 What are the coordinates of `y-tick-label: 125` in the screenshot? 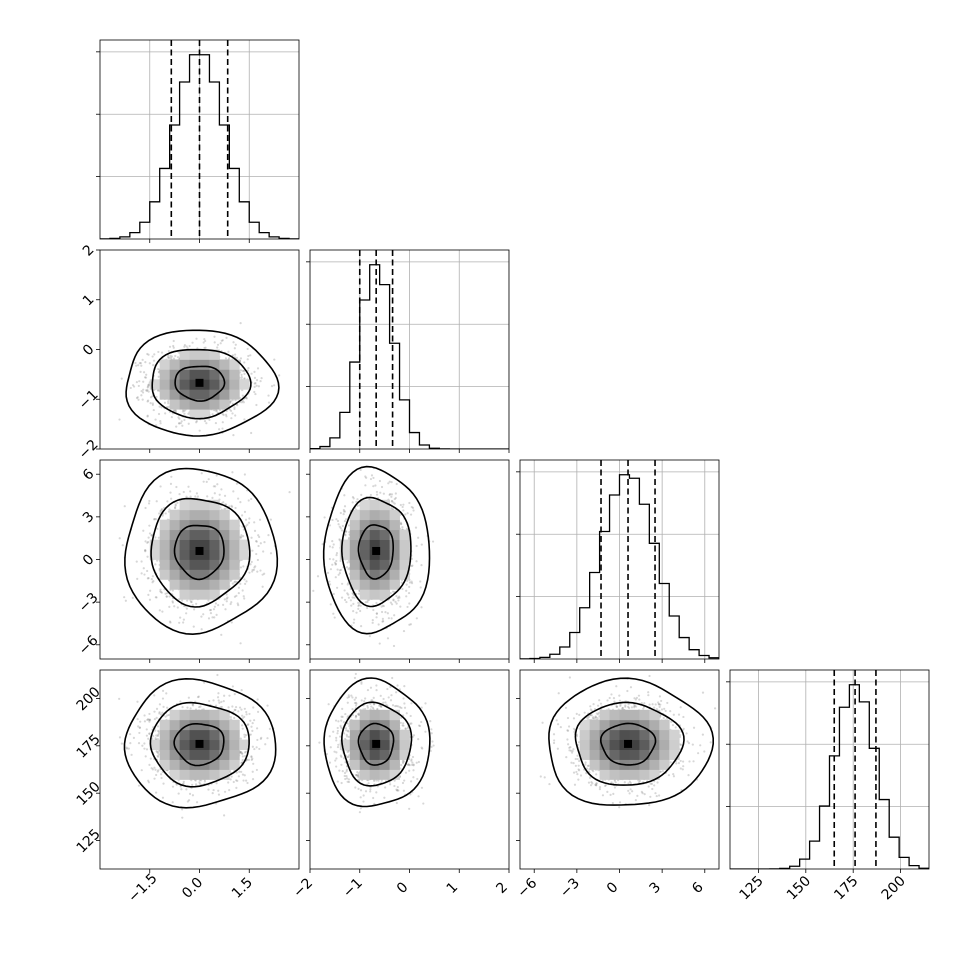 It's located at (89, 841).